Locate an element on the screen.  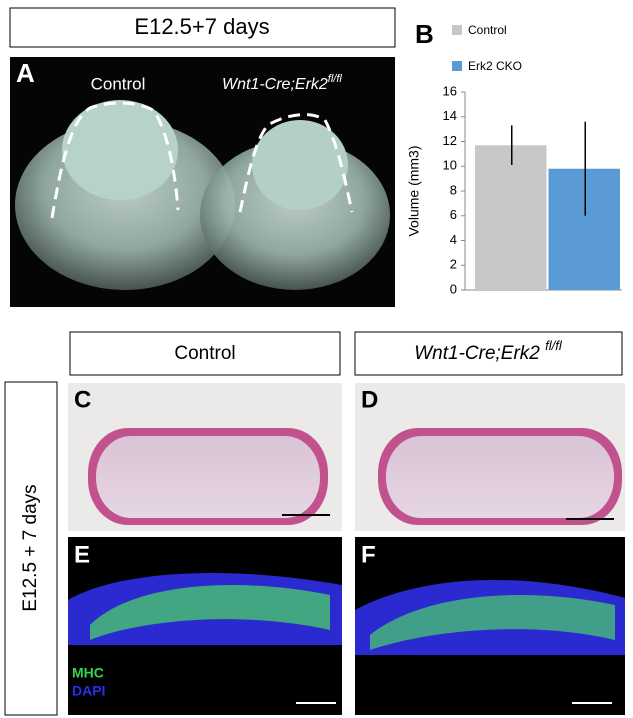
stain-label: DAPI is located at coordinates (88, 691).